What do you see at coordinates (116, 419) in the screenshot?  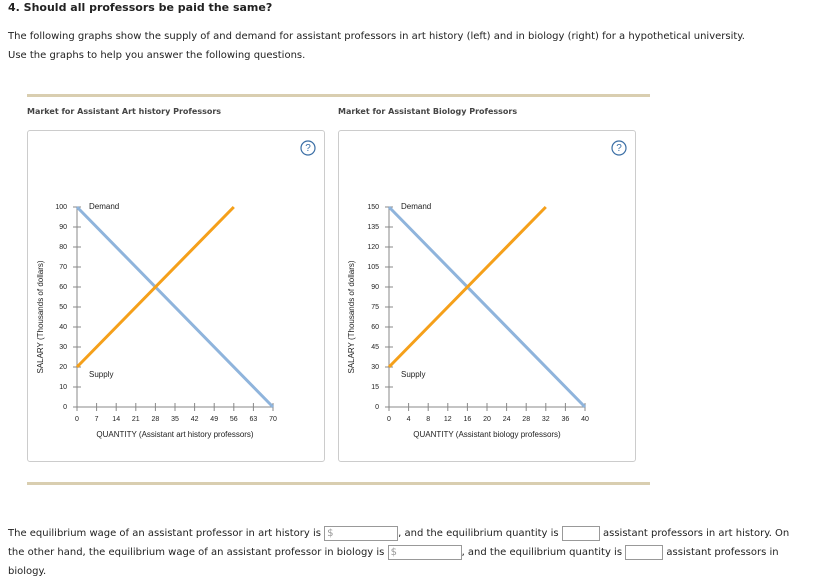 I see `x-tick-label: 14` at bounding box center [116, 419].